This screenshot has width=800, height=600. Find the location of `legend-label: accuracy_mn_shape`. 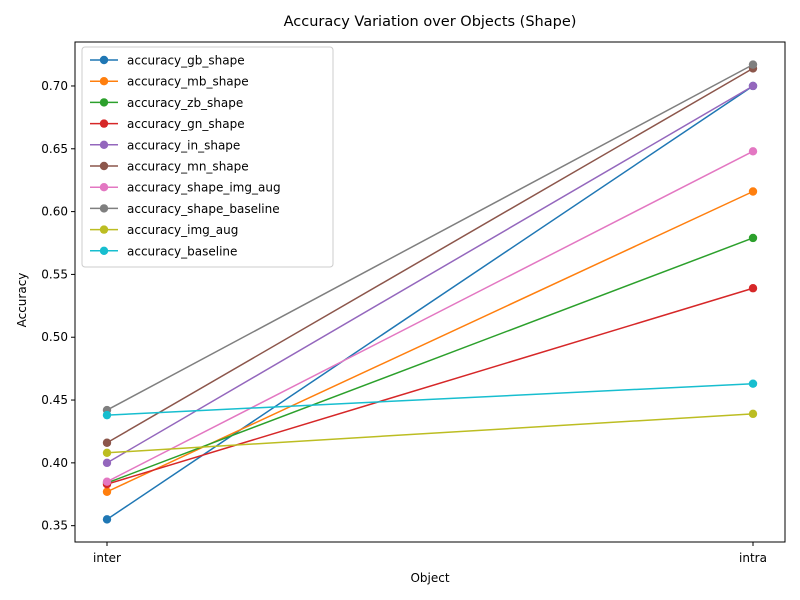

legend-label: accuracy_mn_shape is located at coordinates (188, 167).